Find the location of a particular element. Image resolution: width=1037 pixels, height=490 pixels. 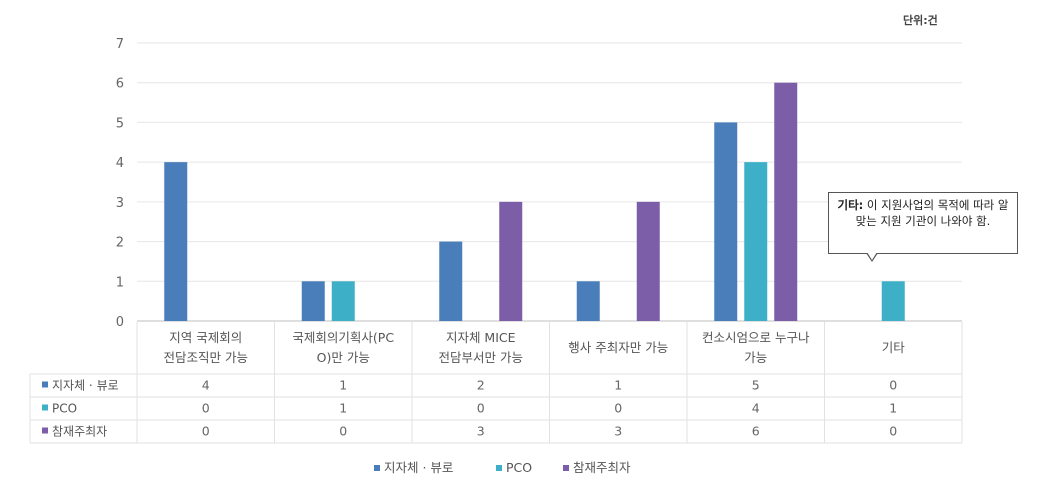

category-label: 가능 is located at coordinates (755, 357).